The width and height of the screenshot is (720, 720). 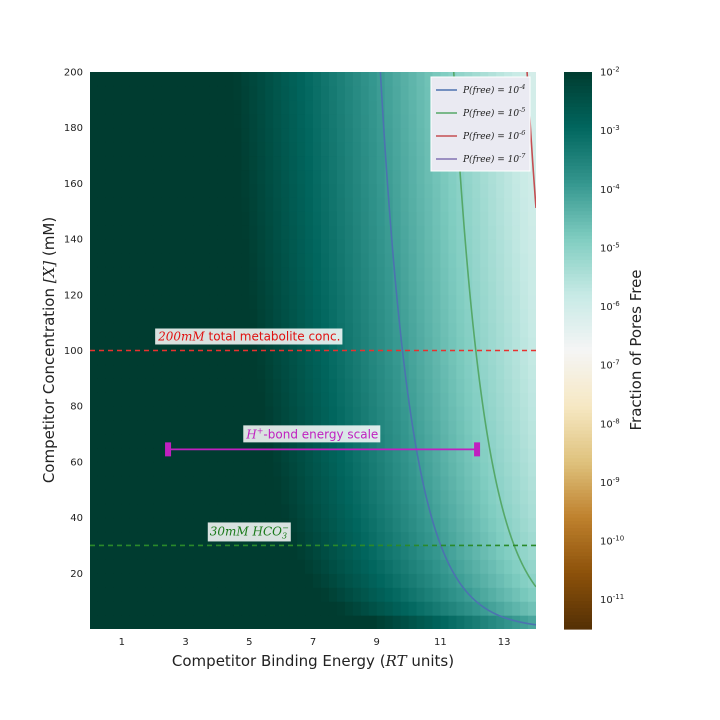 I want to click on colorbar-tick-label: 10-2, so click(x=610, y=72).